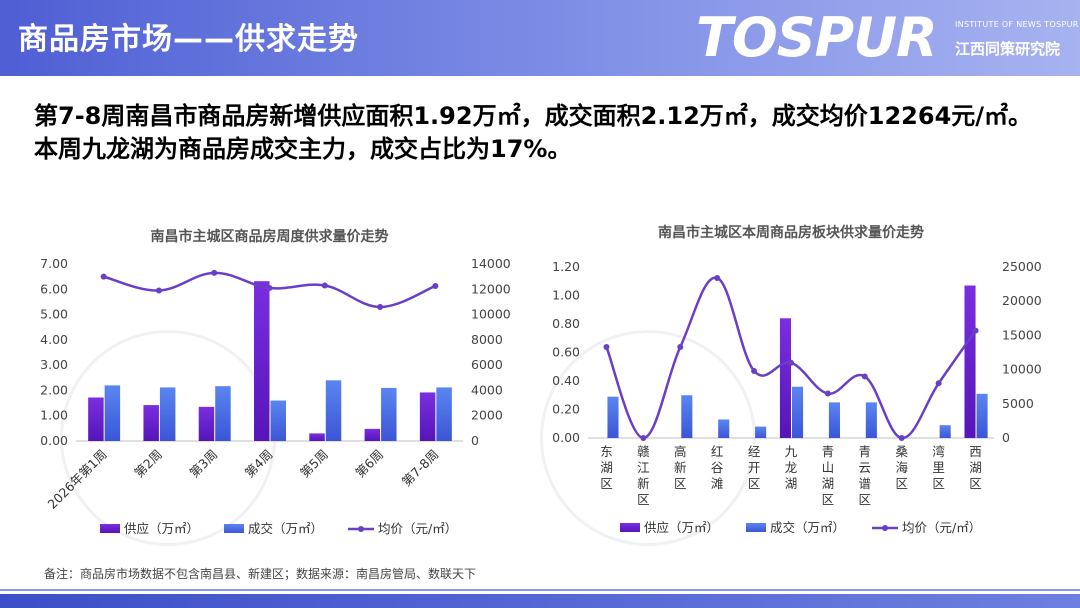 Image resolution: width=1080 pixels, height=608 pixels. I want to click on x-axis-label-char: 东, so click(606, 451).